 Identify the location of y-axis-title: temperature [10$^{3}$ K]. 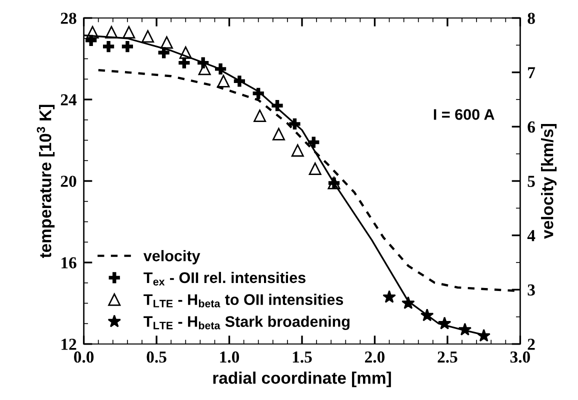
(45, 181).